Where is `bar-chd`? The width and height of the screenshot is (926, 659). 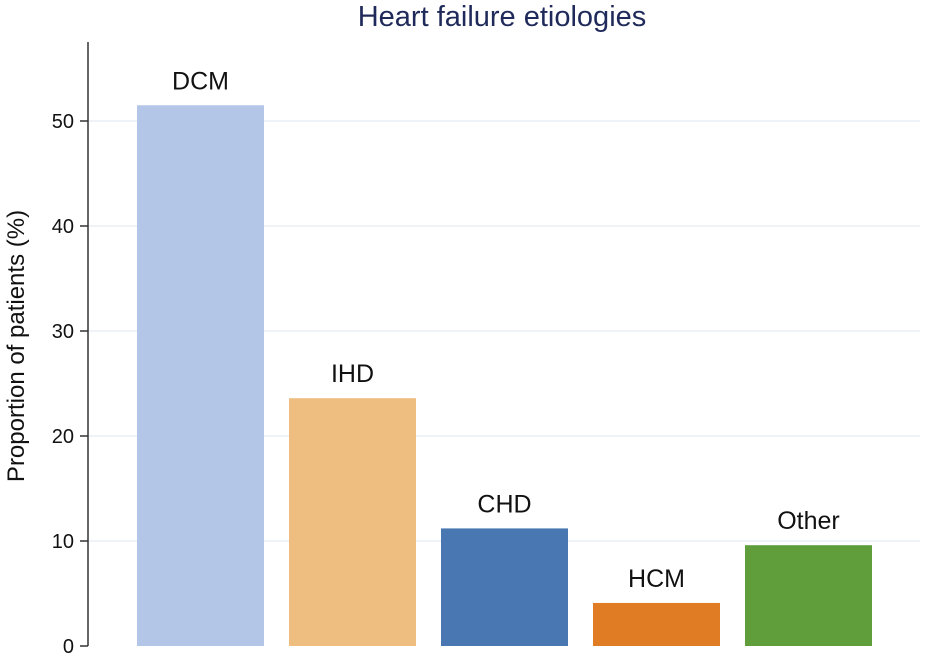
bar-chd is located at coordinates (504, 587).